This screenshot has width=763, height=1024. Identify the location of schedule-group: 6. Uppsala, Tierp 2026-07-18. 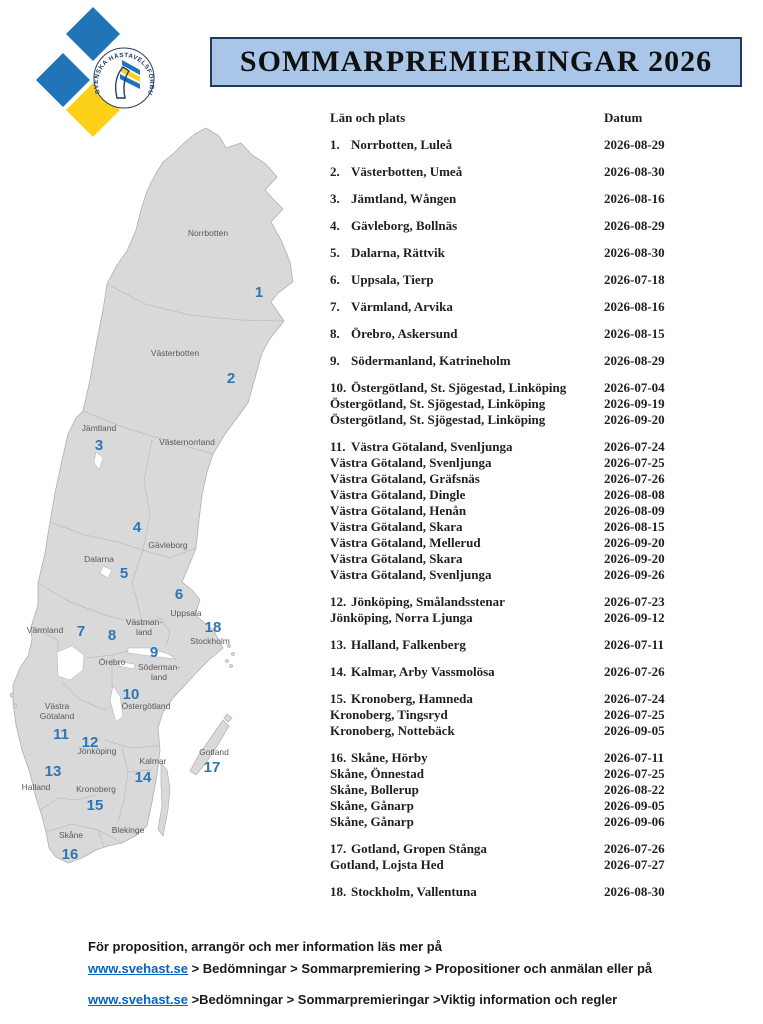
(543, 280).